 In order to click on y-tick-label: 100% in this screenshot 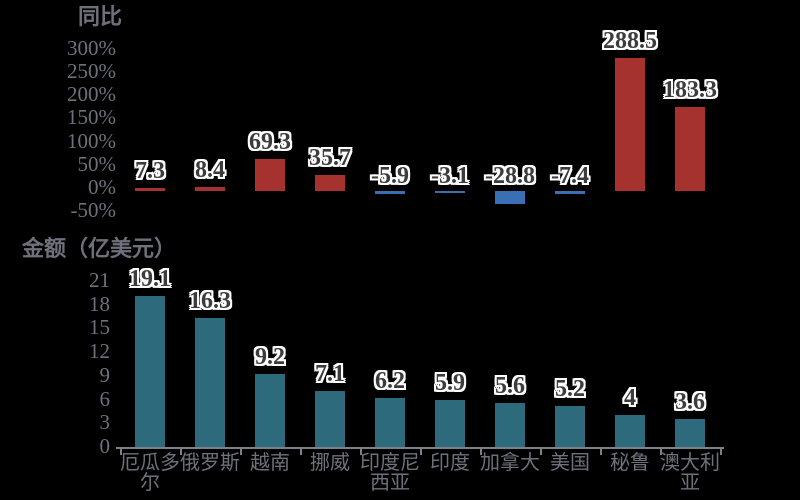, I will do `click(91, 140)`.